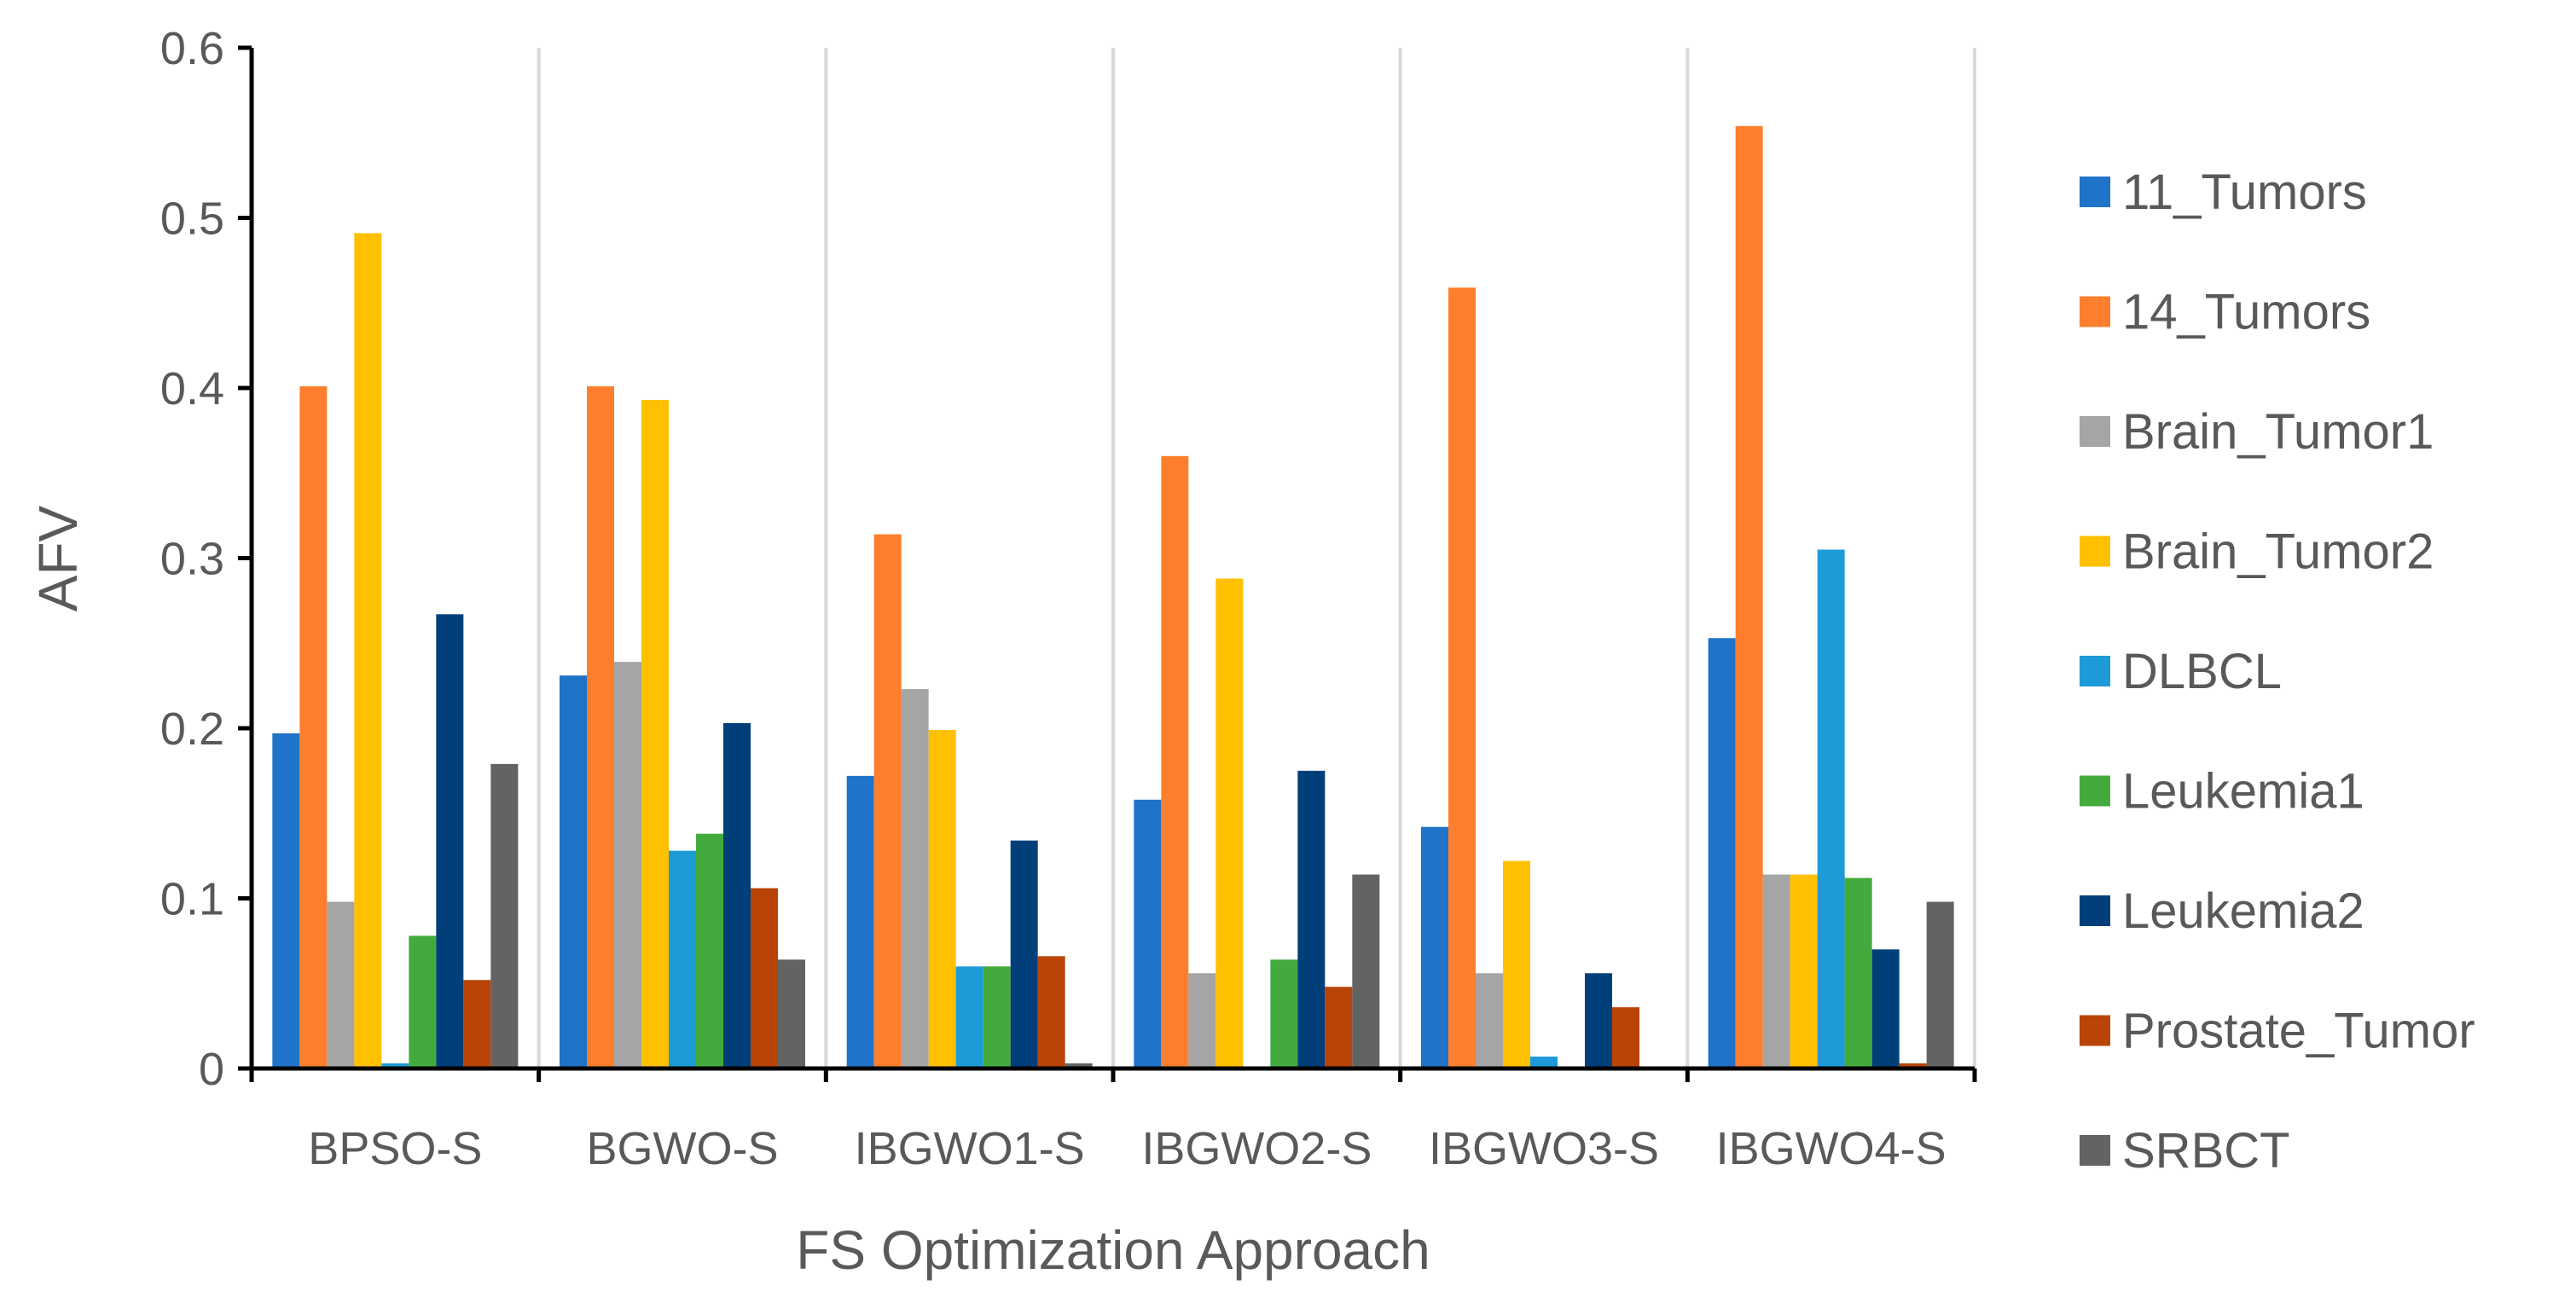 This screenshot has height=1303, width=2576. Describe the element at coordinates (2278, 552) in the screenshot. I see `legend-label: Brain_Tumor2` at that location.